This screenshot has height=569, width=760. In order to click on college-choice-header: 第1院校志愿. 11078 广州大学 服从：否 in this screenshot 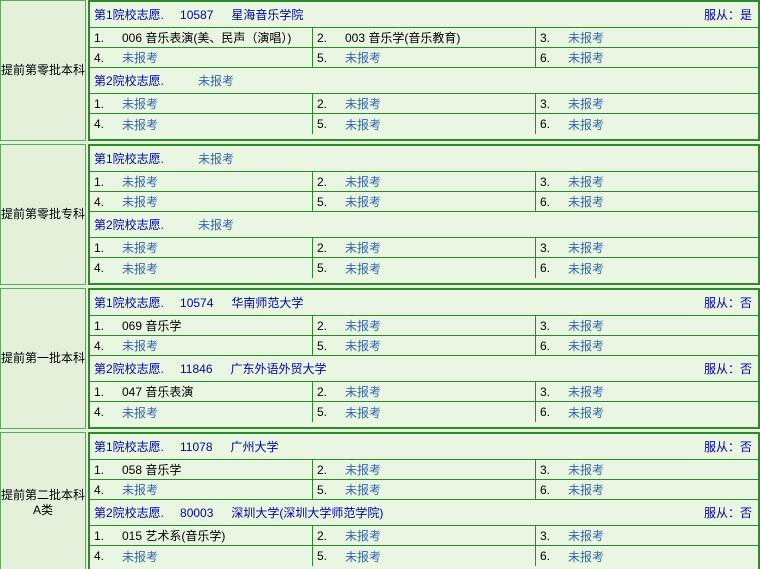, I will do `click(424, 447)`.